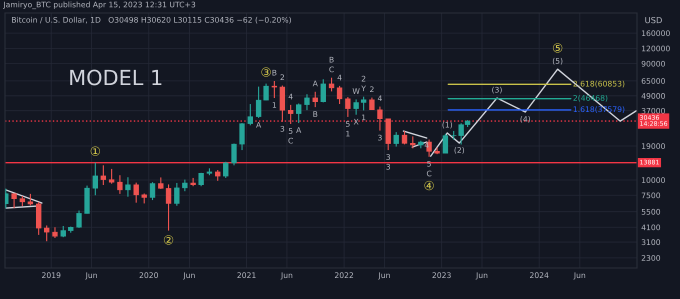 The height and width of the screenshot is (299, 680). What do you see at coordinates (533, 112) in the screenshot?
I see `line-series` at bounding box center [533, 112].